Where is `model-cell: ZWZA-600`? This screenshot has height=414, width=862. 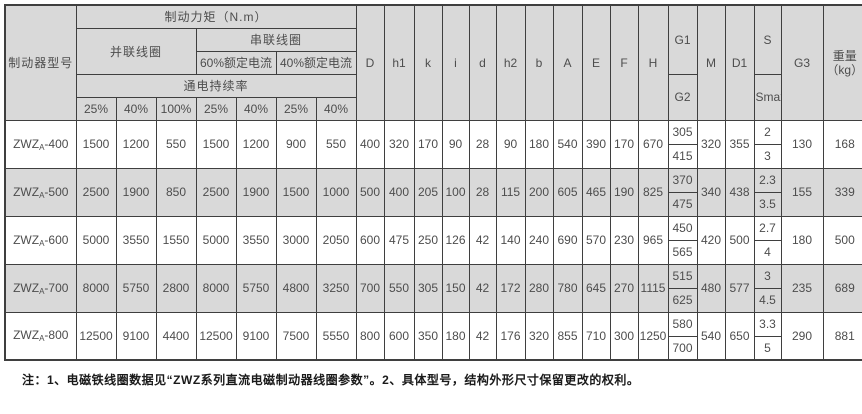 model-cell: ZWZA-600 is located at coordinates (40, 240).